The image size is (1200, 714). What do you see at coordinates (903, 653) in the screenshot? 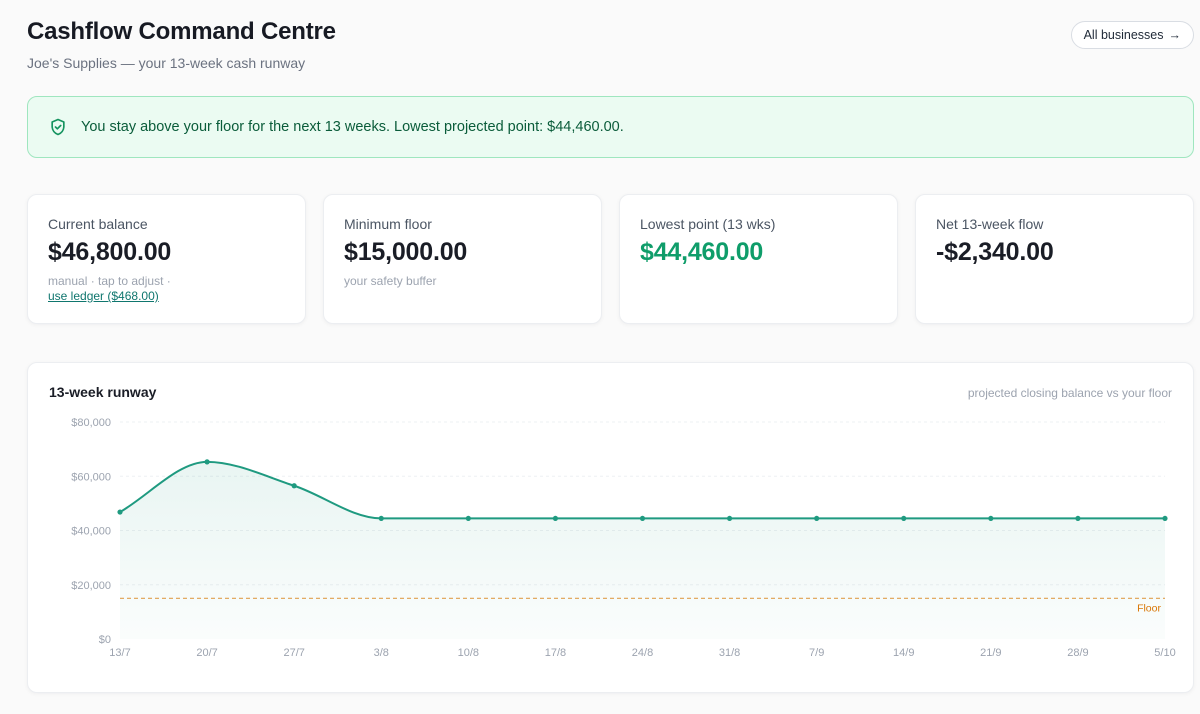
I see `x-tick-label: 14/9` at bounding box center [903, 653].